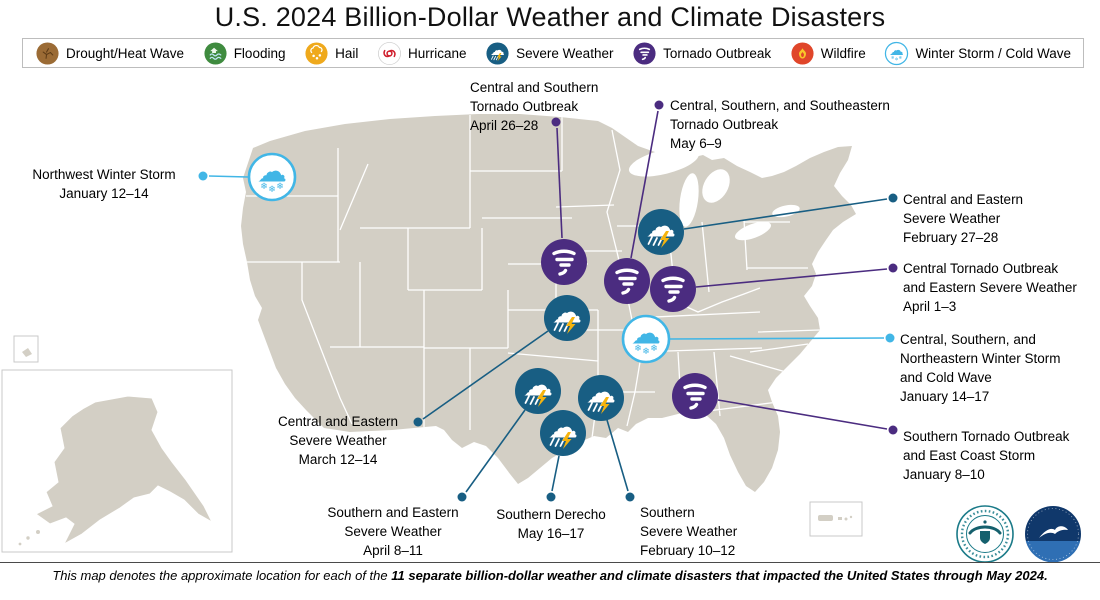 The image size is (1100, 600). I want to click on tornado-icon, so click(644, 53).